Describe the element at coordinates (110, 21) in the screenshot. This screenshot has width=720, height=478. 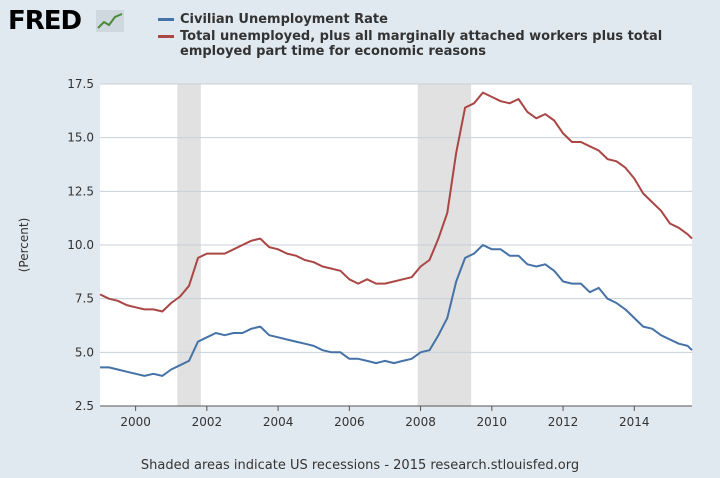
I see `fred-logo-chart-icon` at that location.